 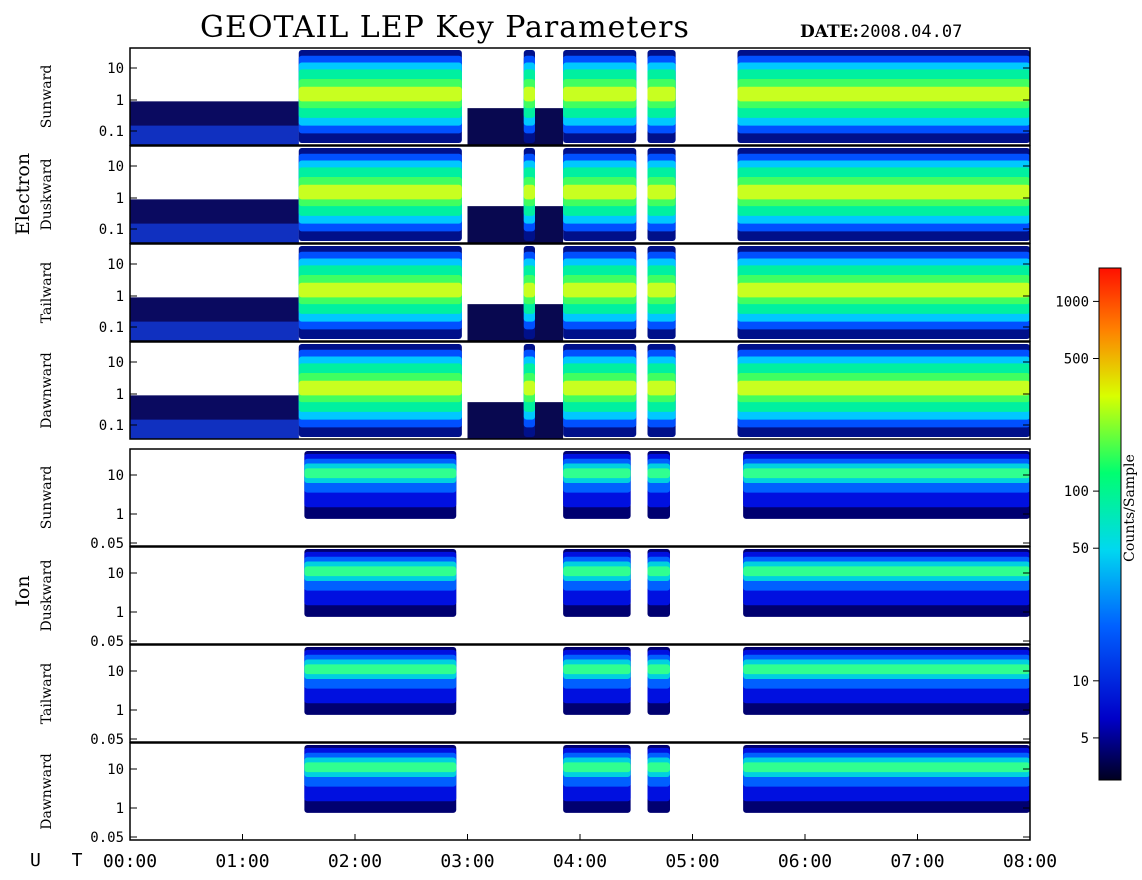 What do you see at coordinates (1072, 302) in the screenshot?
I see `colorbar-tick-label: 1000` at bounding box center [1072, 302].